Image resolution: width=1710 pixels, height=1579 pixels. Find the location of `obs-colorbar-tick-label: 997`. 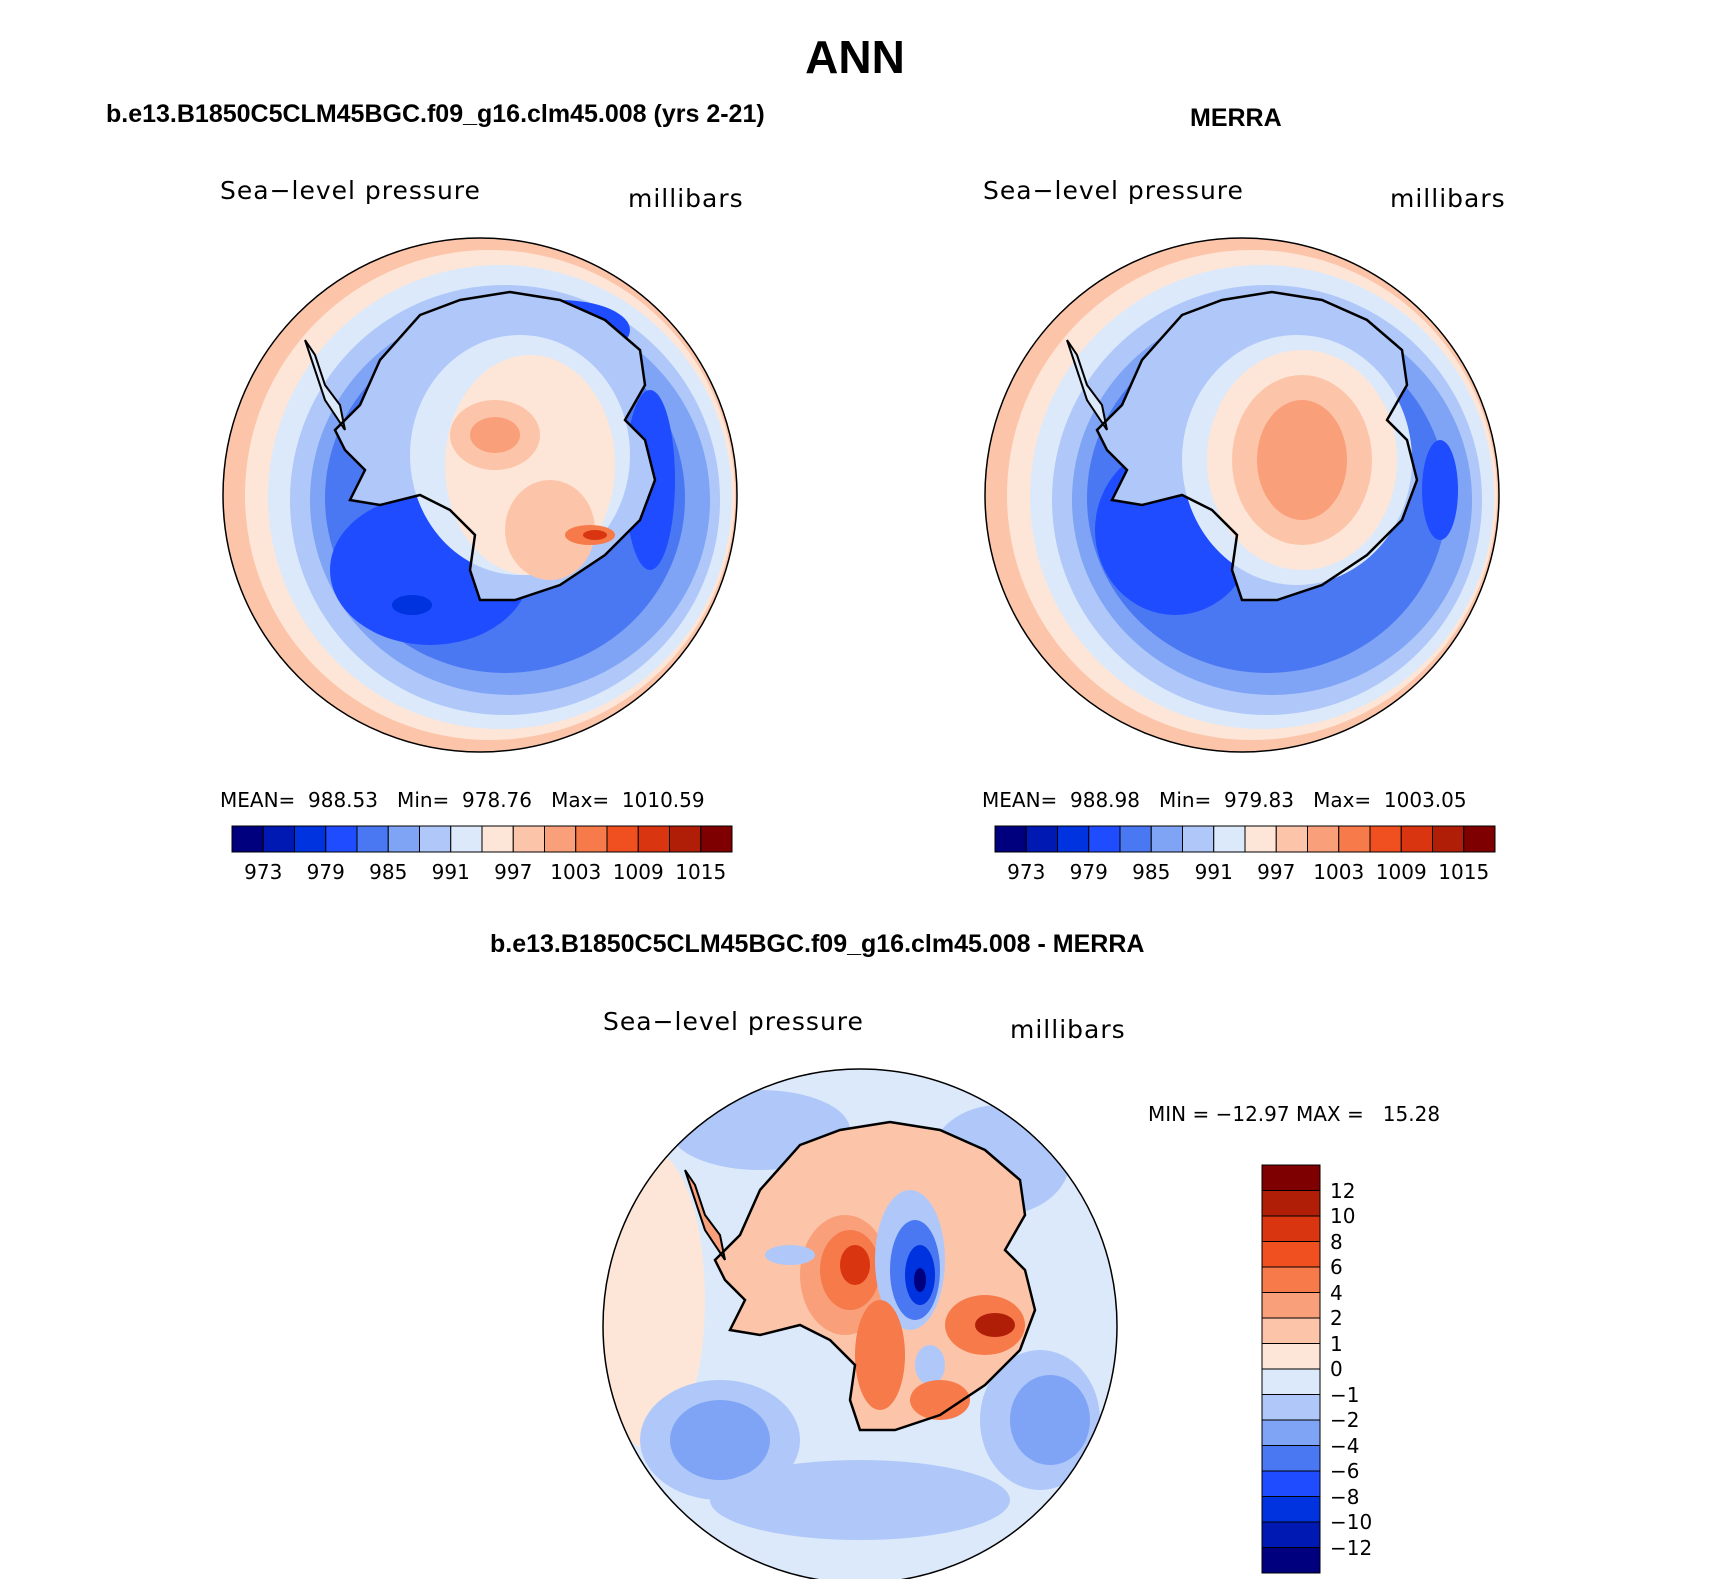

obs-colorbar-tick-label: 997 is located at coordinates (1276, 872).